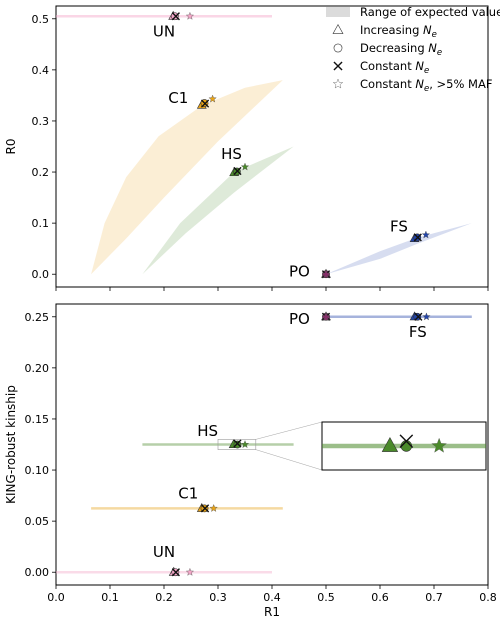  Describe the element at coordinates (37, 317) in the screenshot. I see `y-tick-label: 0.25` at that location.